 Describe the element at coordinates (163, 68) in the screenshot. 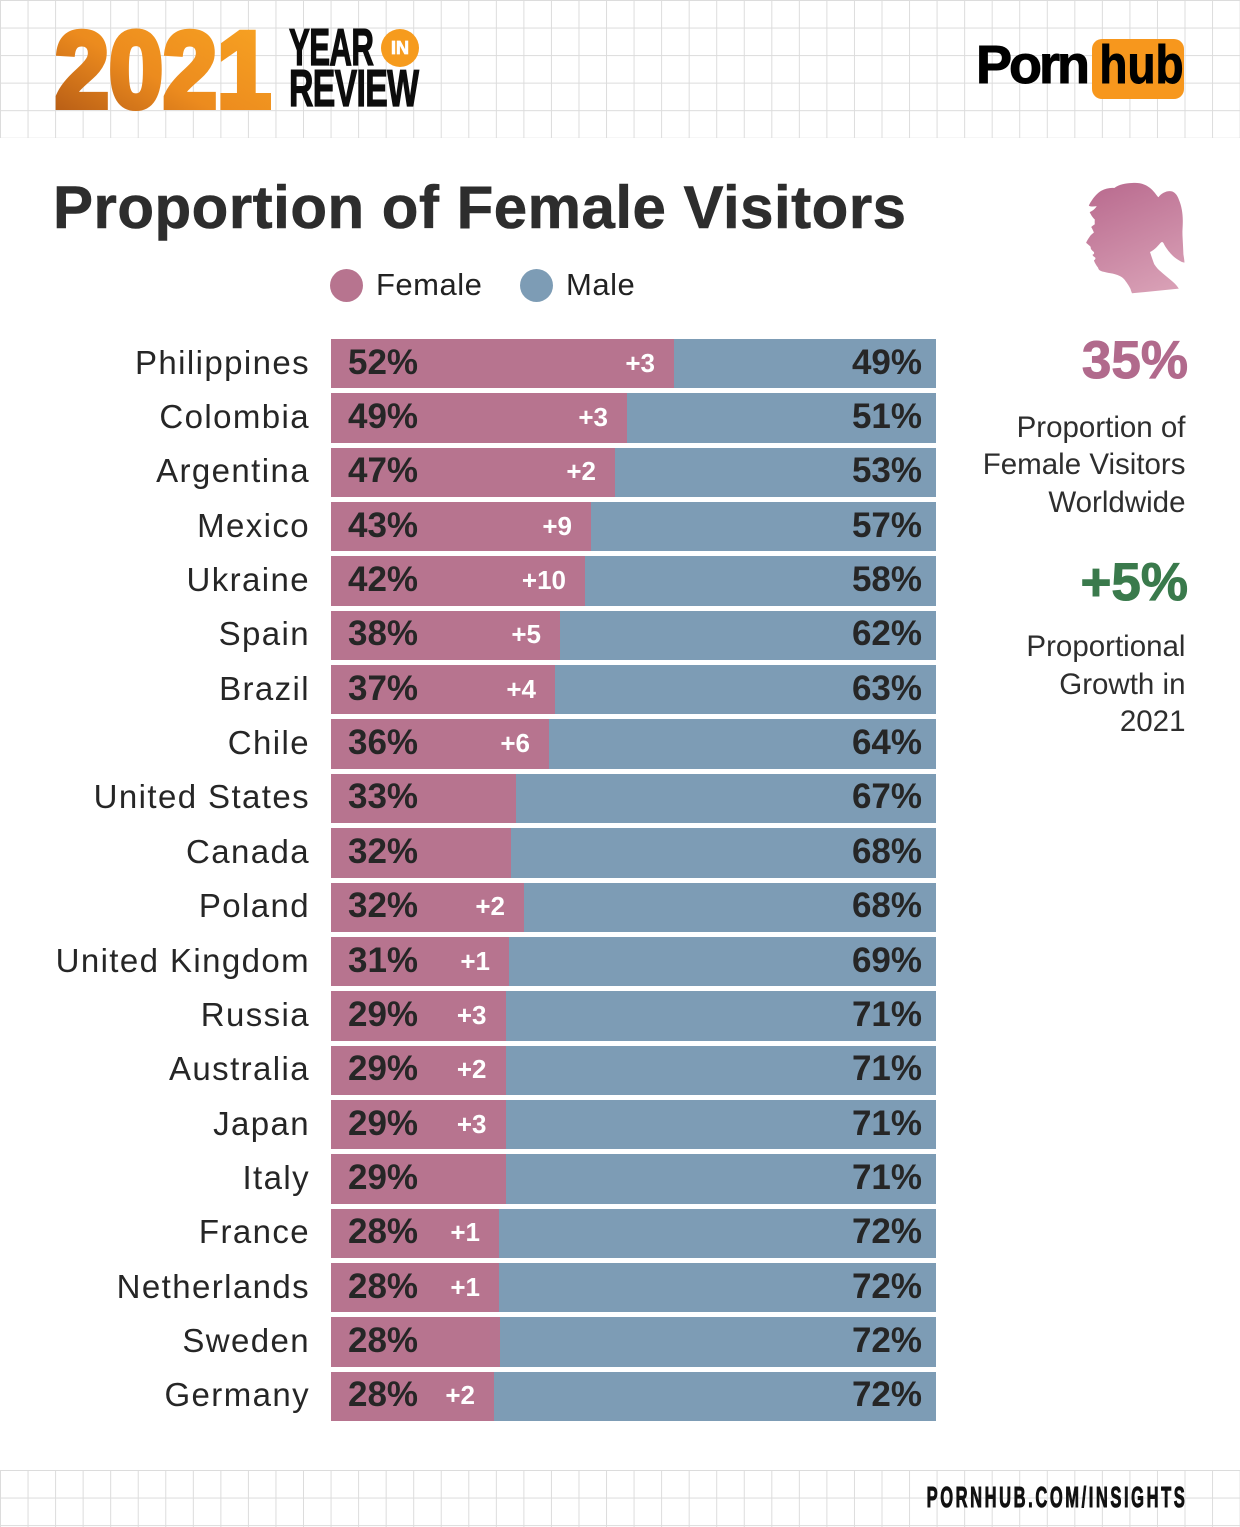

I see `svg-text: 2021` at that location.